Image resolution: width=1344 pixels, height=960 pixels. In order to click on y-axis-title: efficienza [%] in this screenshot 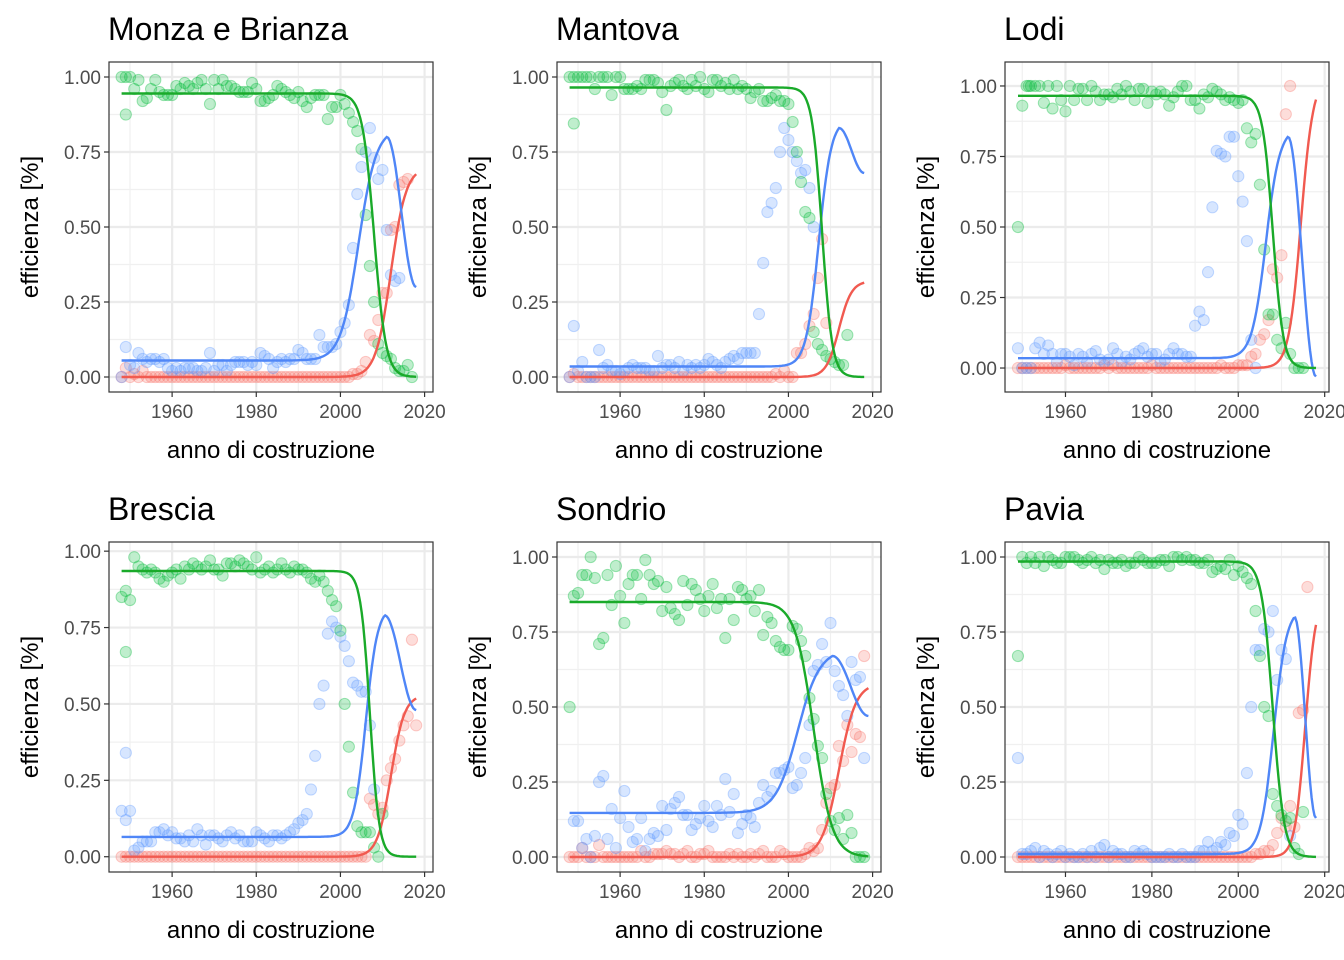, I will do `click(926, 227)`.